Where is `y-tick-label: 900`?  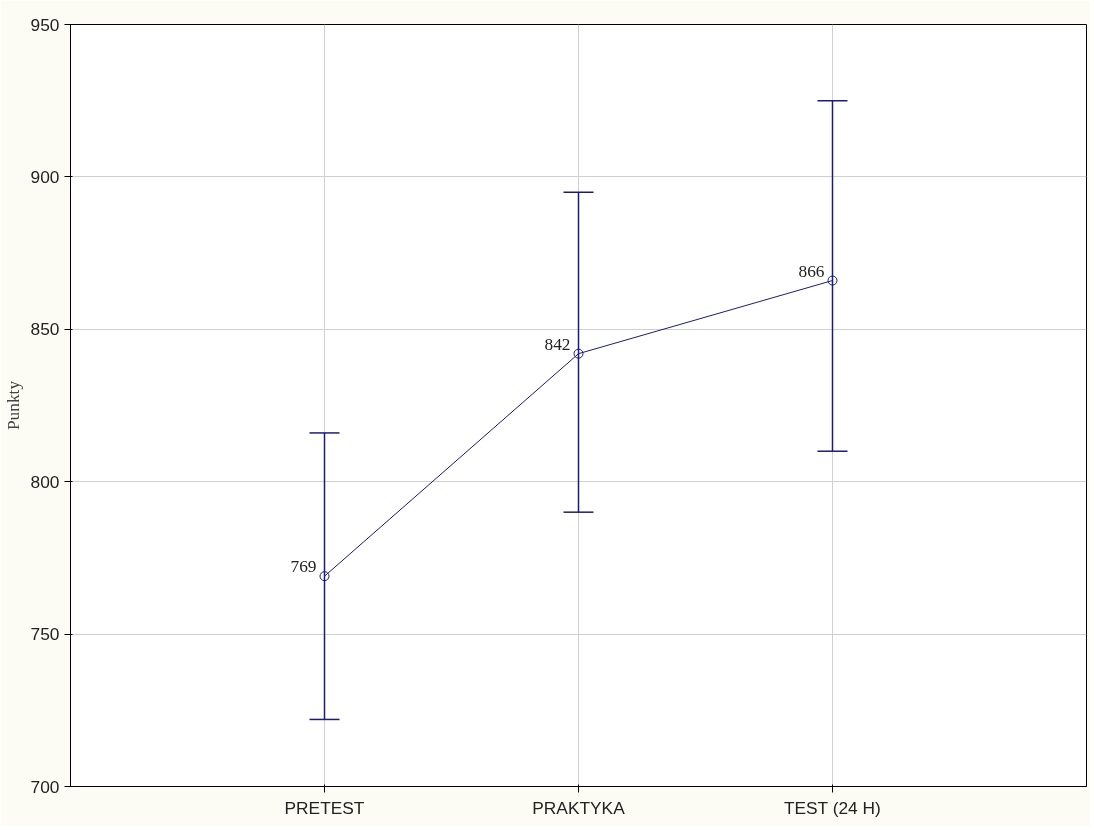
y-tick-label: 900 is located at coordinates (45, 176).